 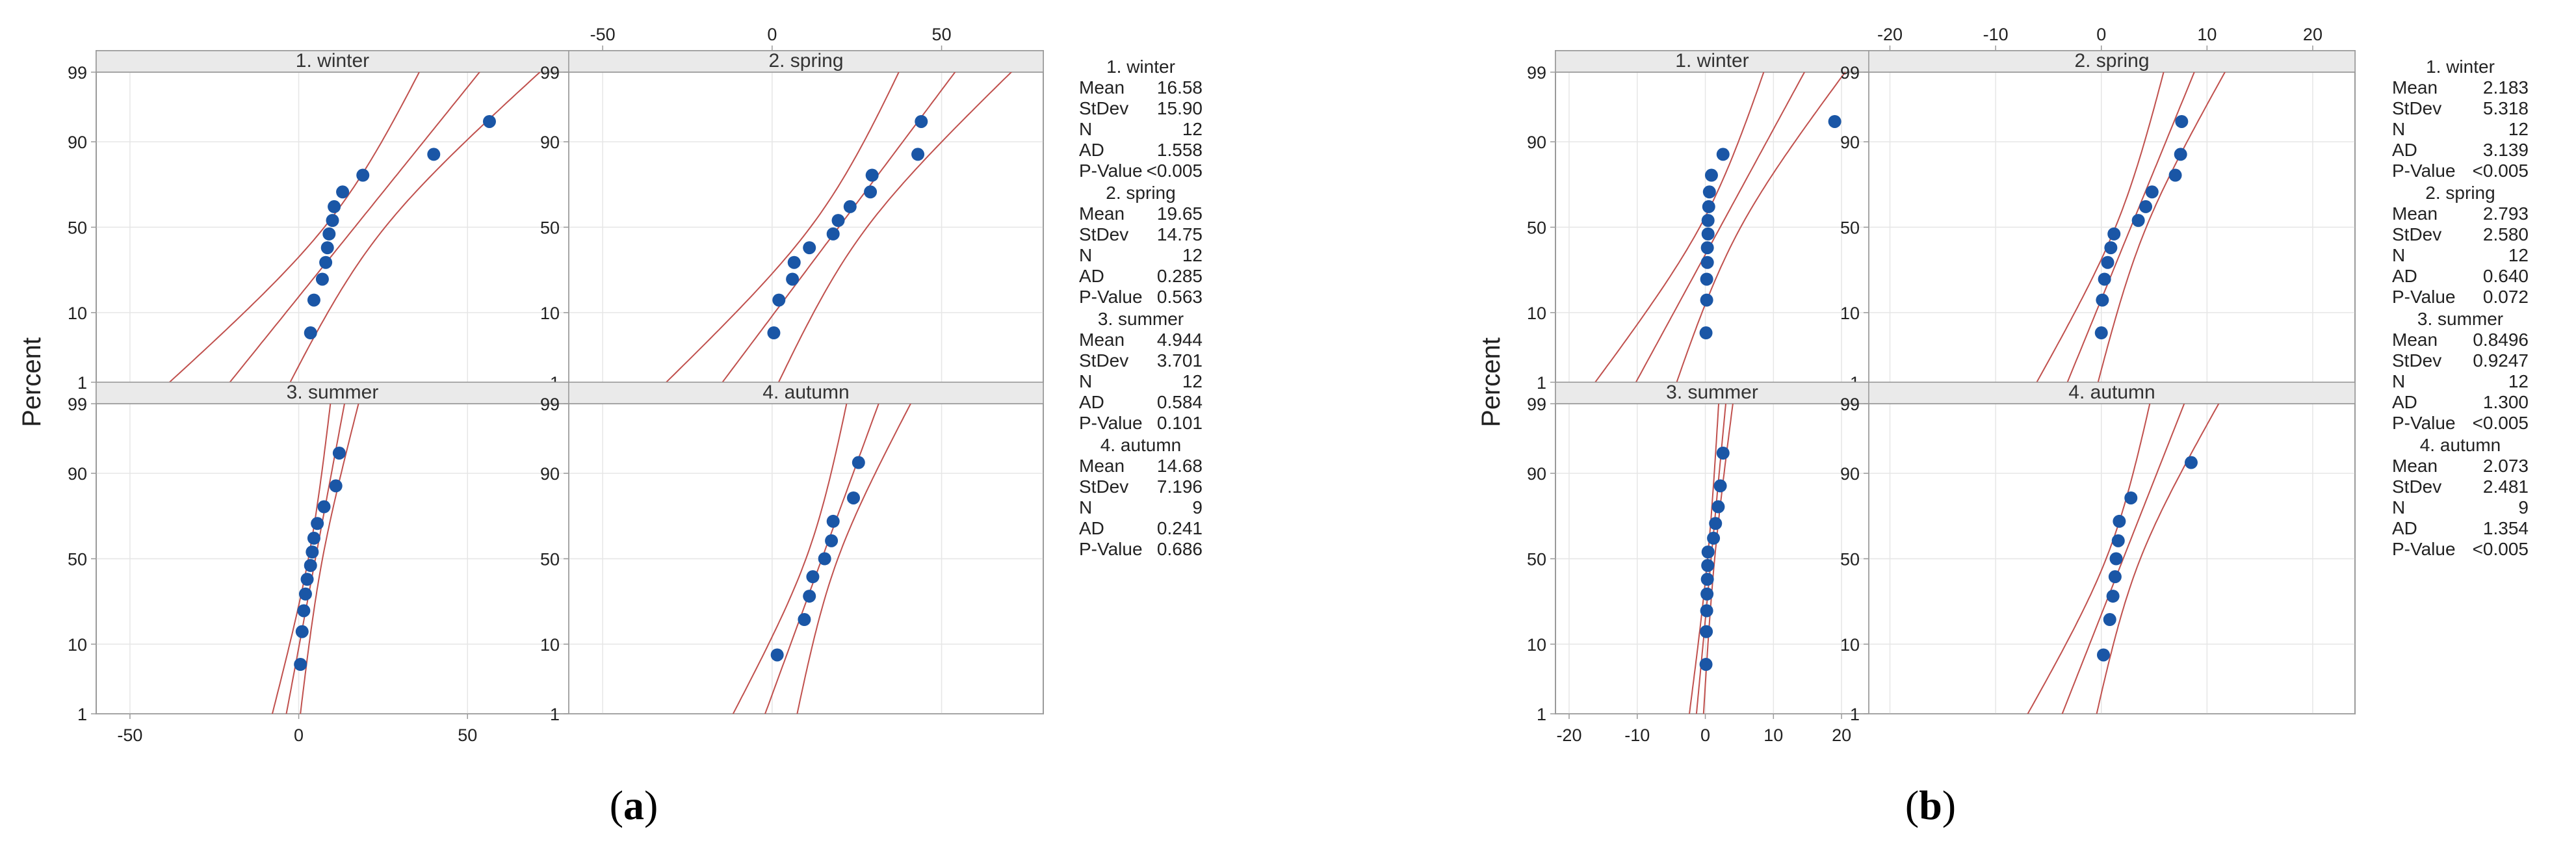 I want to click on x-tick-label-top: 50, so click(x=942, y=34).